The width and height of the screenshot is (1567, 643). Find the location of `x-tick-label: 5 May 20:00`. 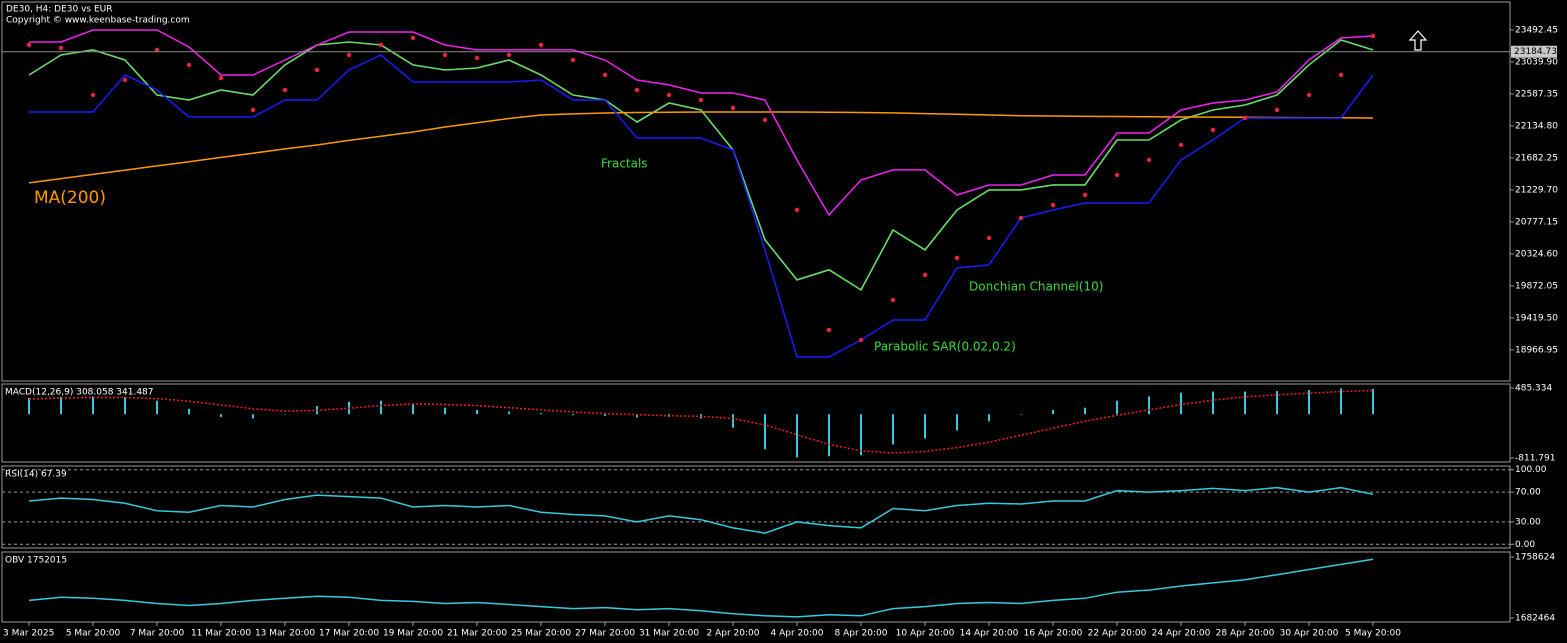

x-tick-label: 5 May 20:00 is located at coordinates (1373, 634).